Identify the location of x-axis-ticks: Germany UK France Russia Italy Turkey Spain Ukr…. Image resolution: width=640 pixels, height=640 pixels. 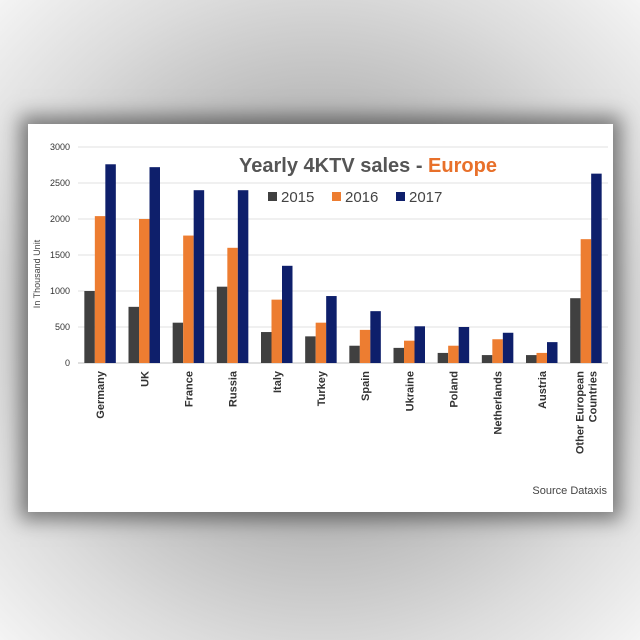
(347, 412).